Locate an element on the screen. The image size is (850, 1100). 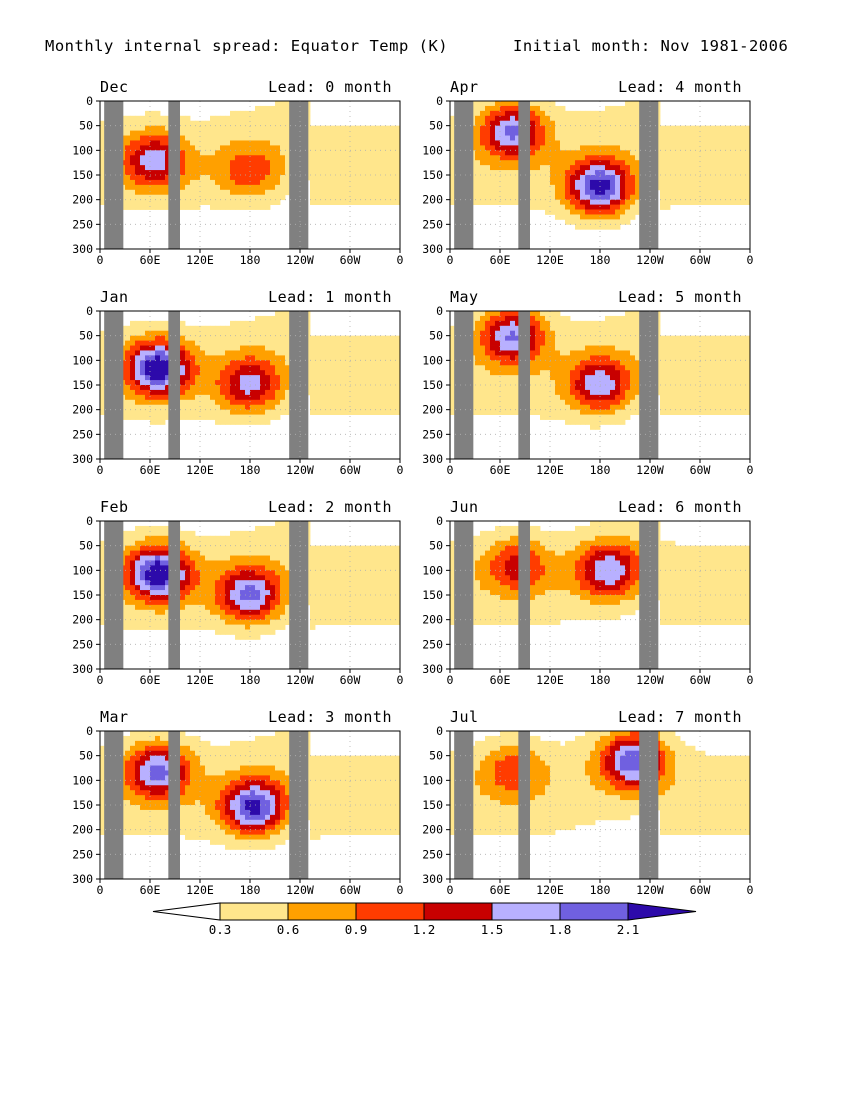
y-tick-label: 200 is located at coordinates (82, 200).